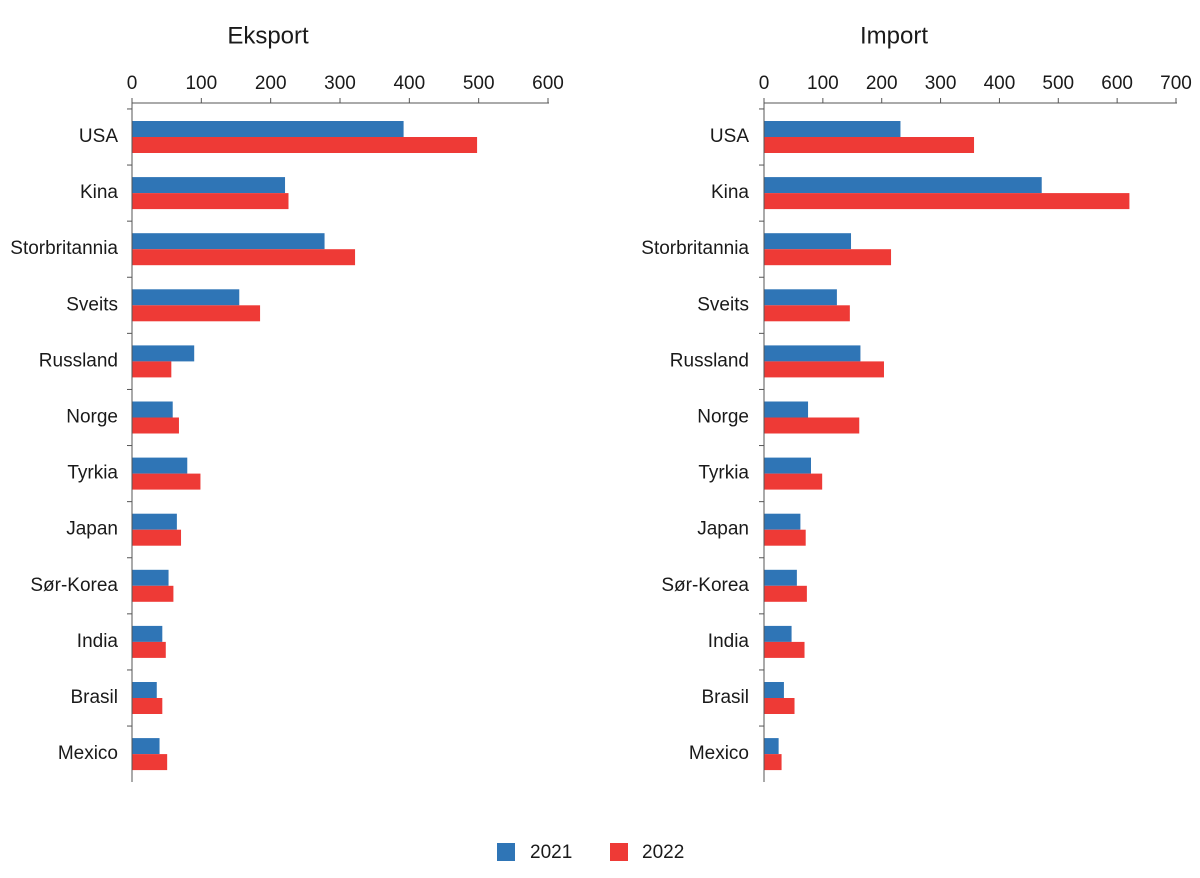 The height and width of the screenshot is (878, 1200). I want to click on category-label-eksport: Sør-Korea, so click(74, 585).